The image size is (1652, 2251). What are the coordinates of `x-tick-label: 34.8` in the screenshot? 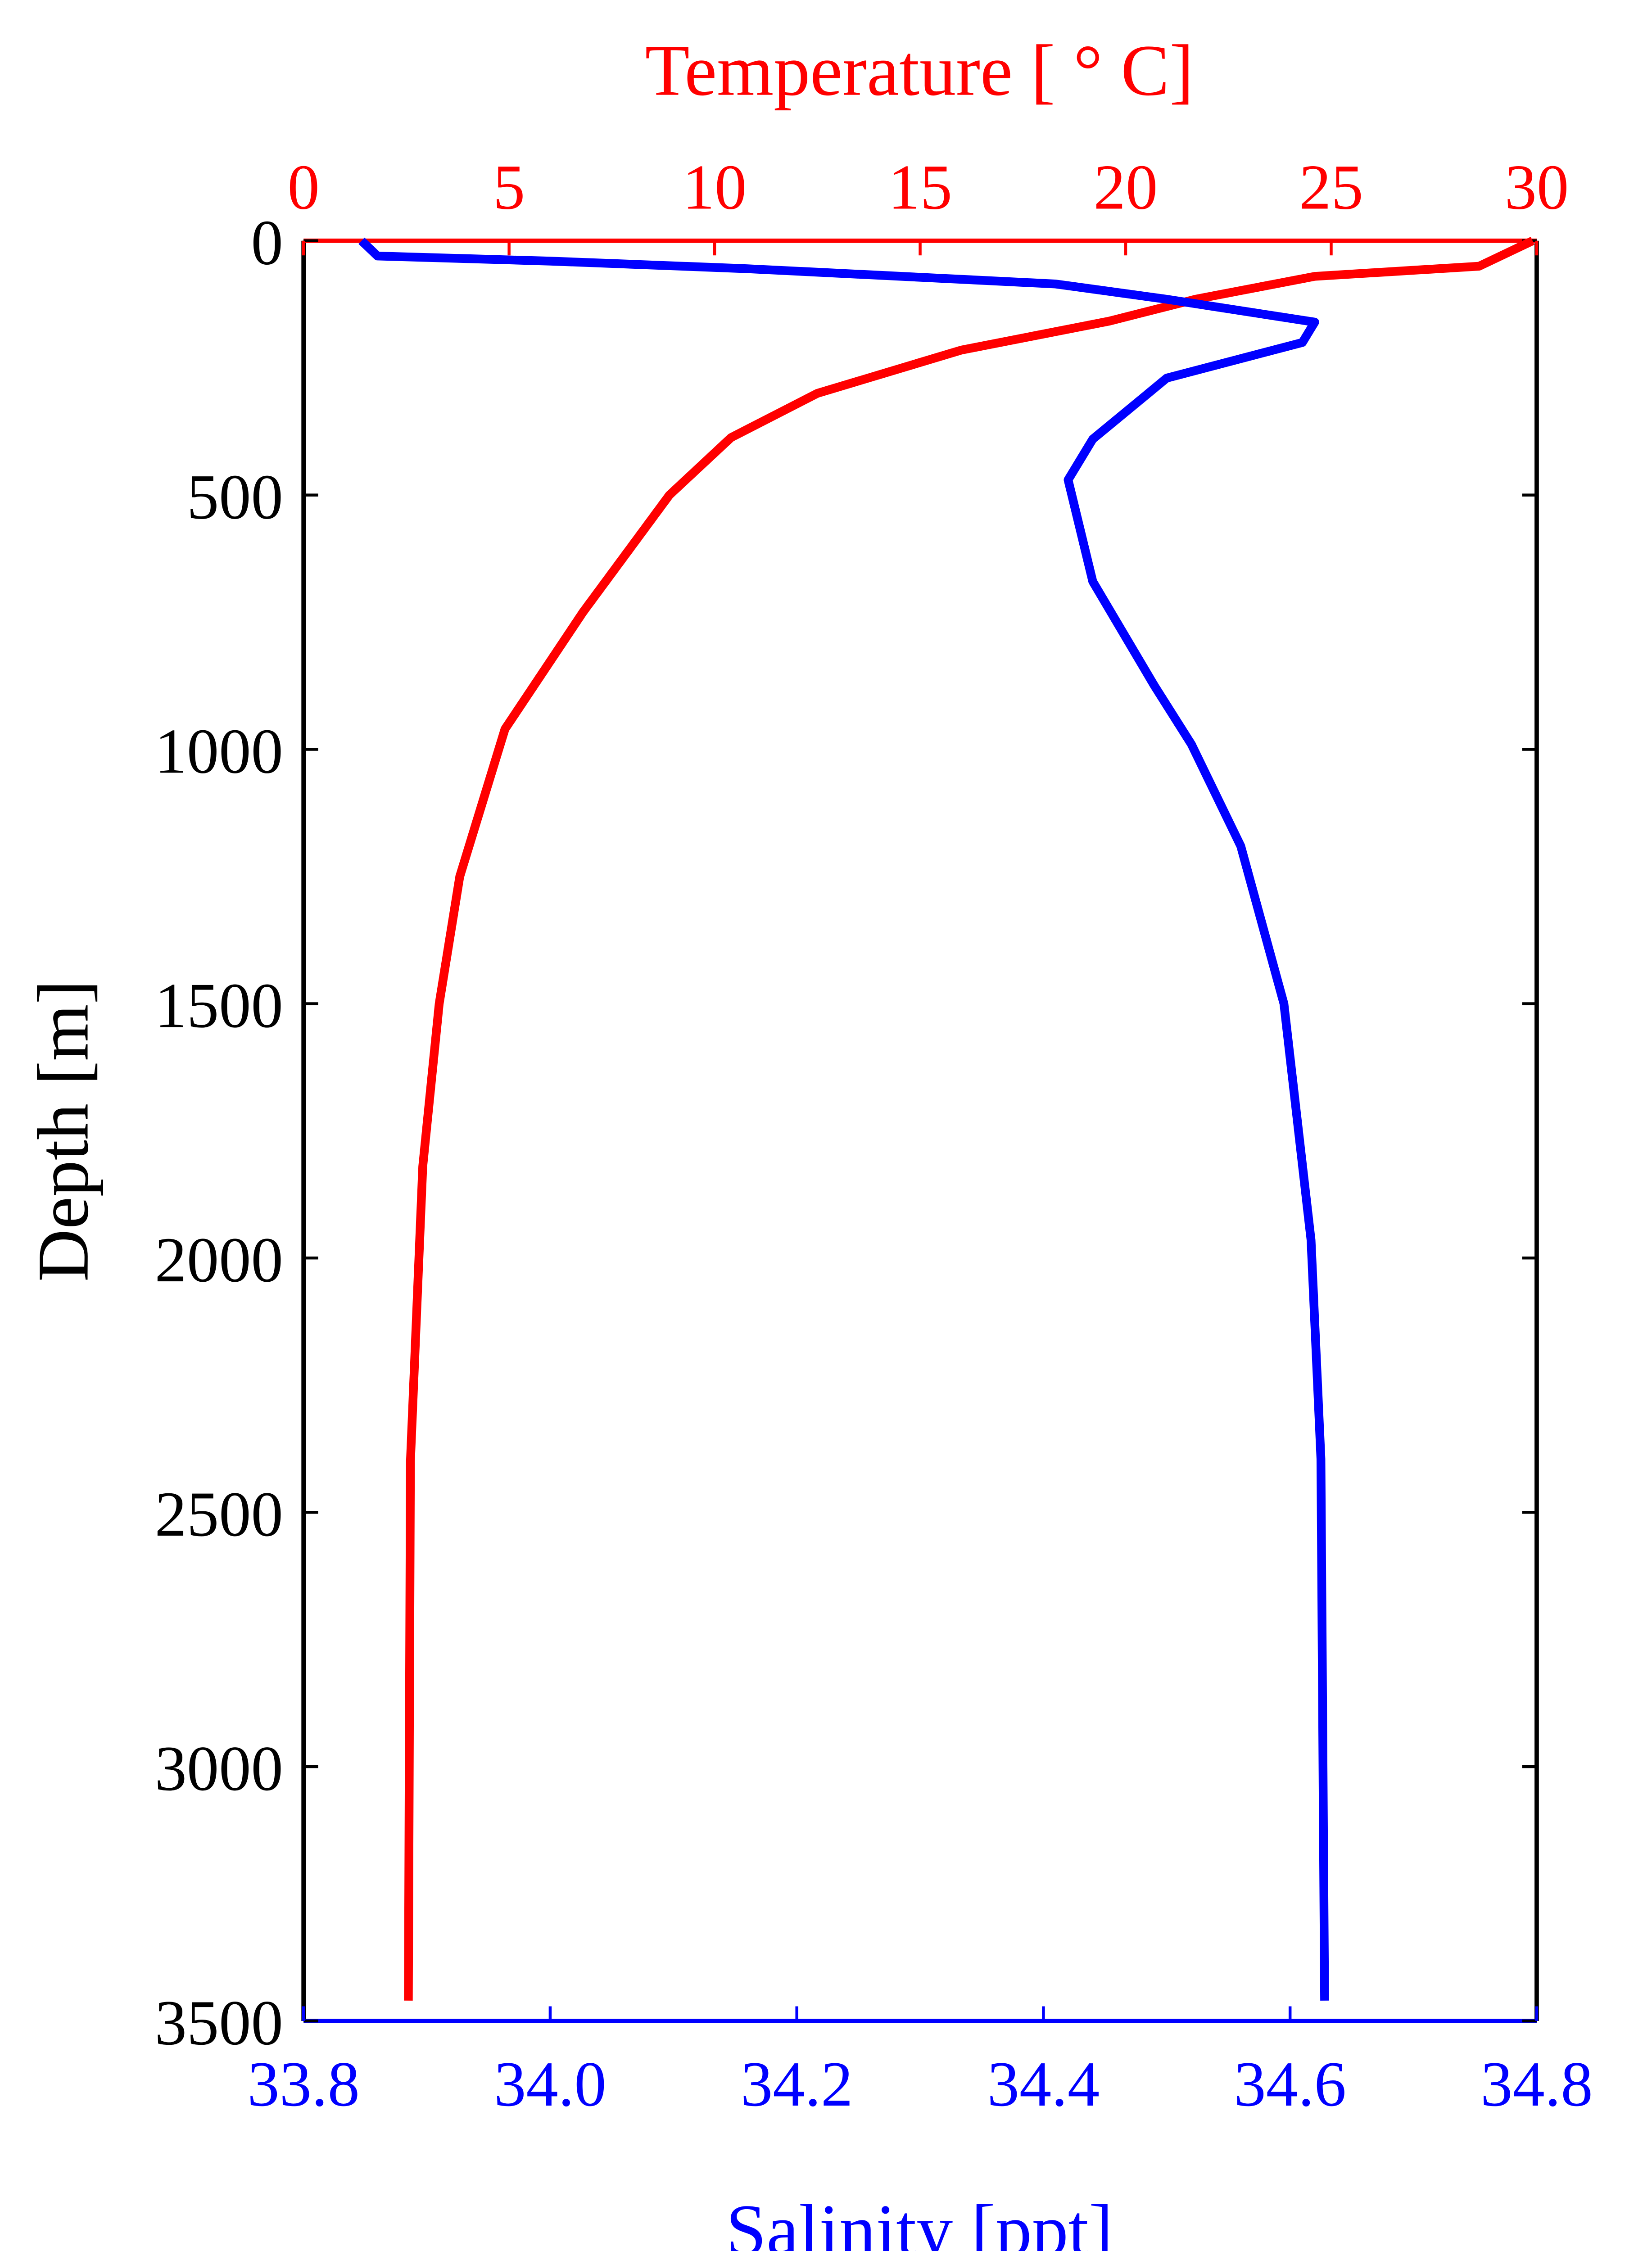 It's located at (1537, 2084).